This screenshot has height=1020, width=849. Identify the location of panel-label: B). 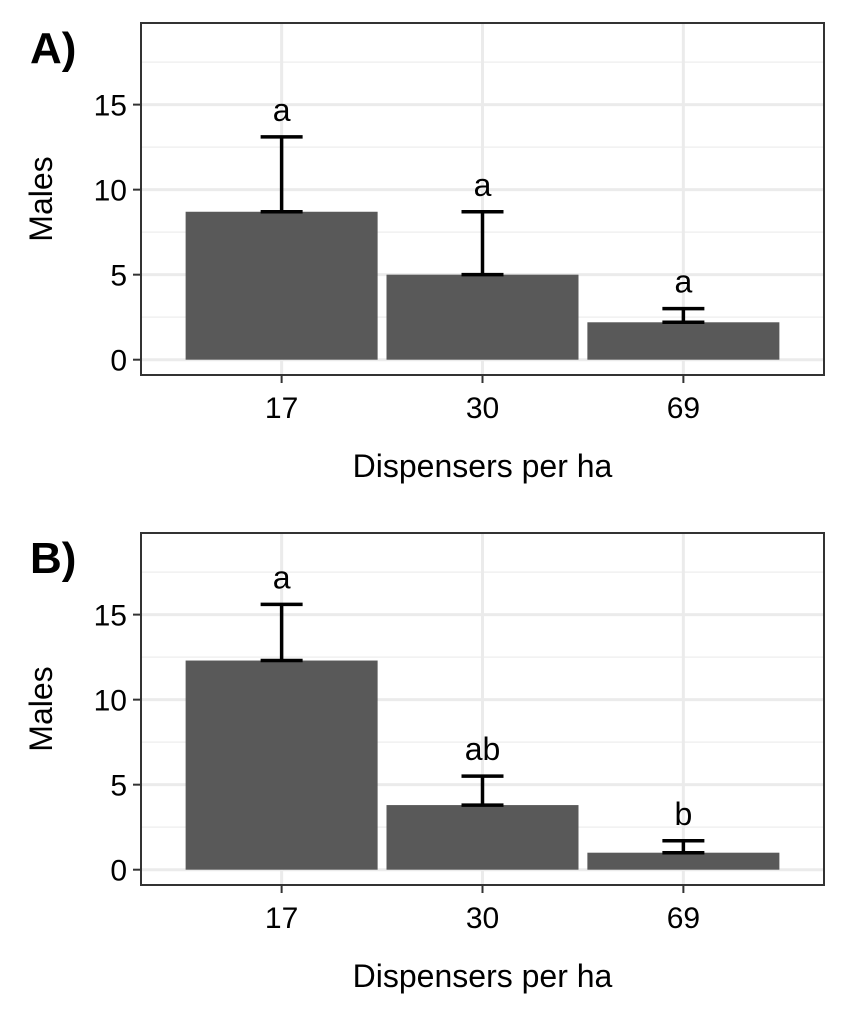
(53, 558).